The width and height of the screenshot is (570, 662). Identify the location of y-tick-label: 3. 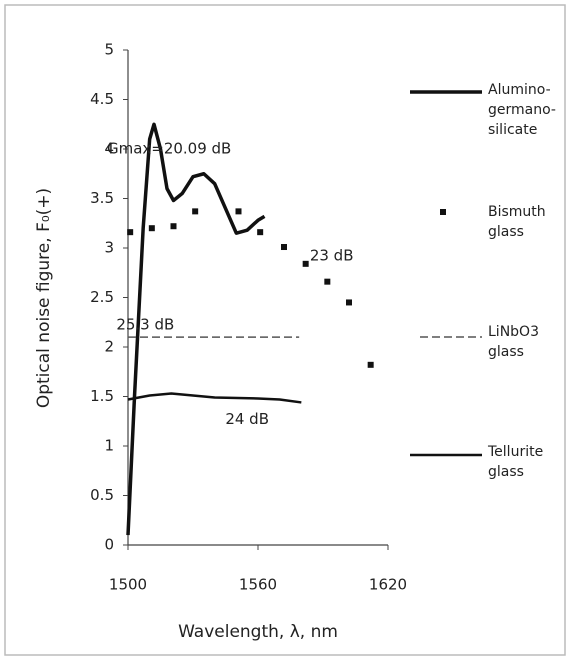
(109, 248).